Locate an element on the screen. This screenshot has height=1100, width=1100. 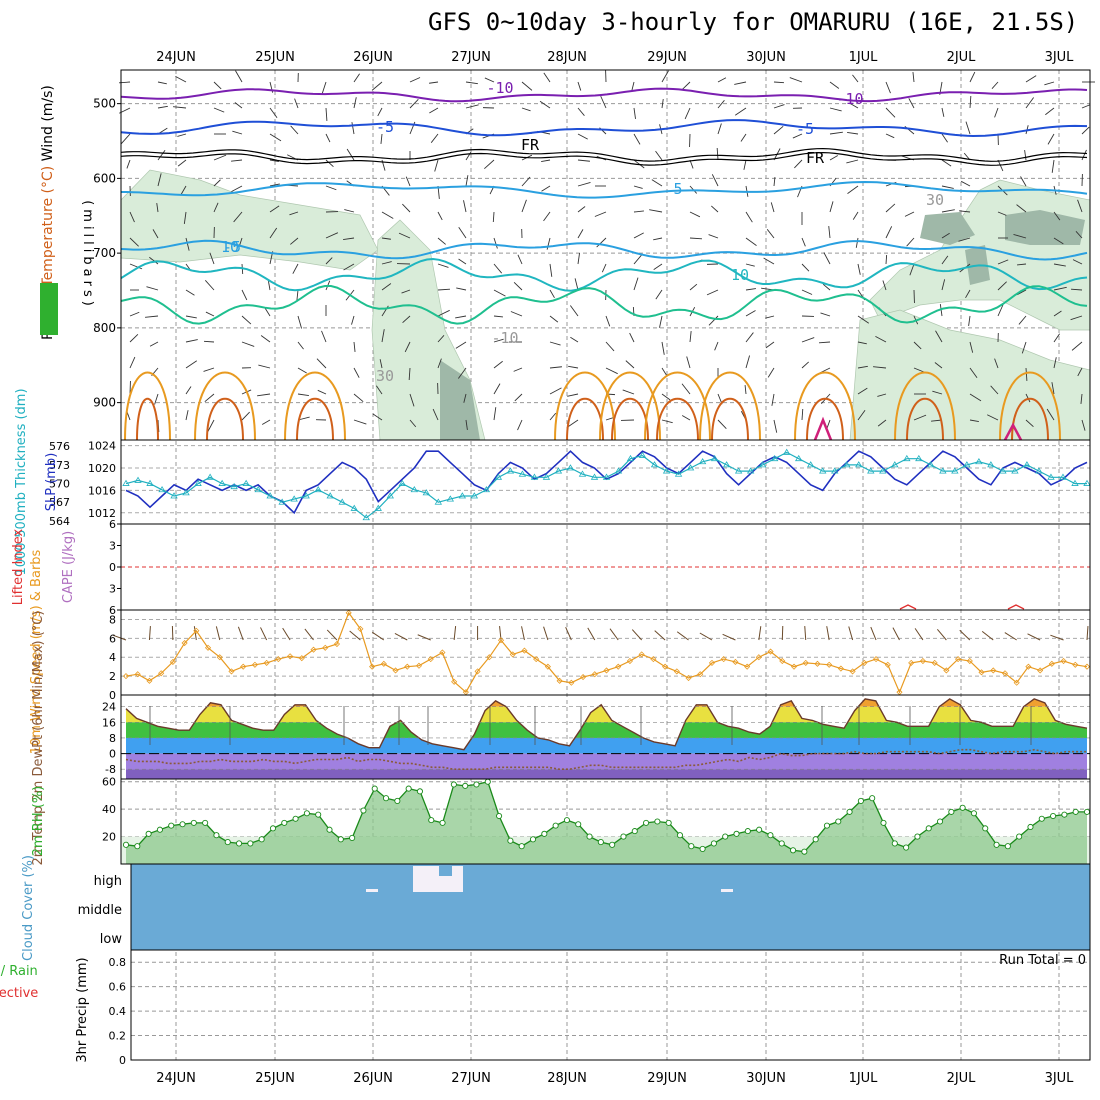
freezing-level-a is located at coordinates (604, 154).